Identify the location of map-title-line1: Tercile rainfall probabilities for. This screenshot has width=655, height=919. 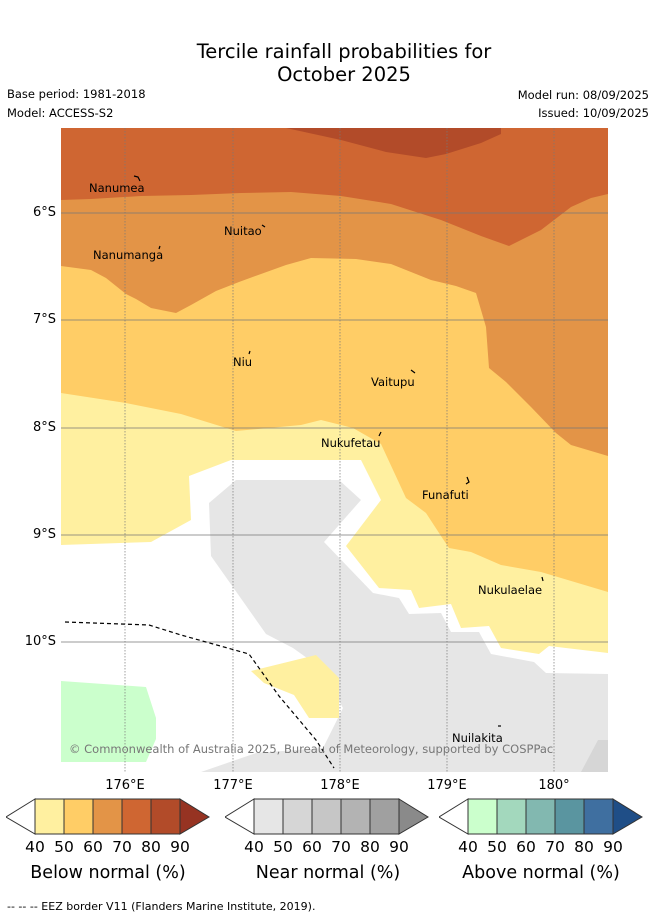
(344, 51).